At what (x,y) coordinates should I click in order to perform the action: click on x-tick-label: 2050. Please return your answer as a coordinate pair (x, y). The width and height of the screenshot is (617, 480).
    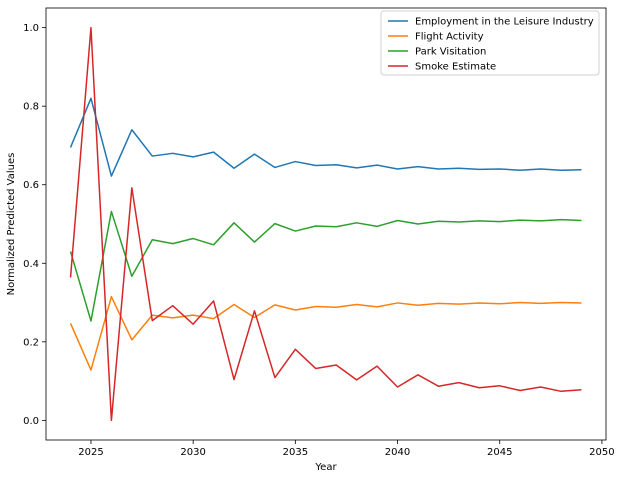
    Looking at the image, I should click on (601, 452).